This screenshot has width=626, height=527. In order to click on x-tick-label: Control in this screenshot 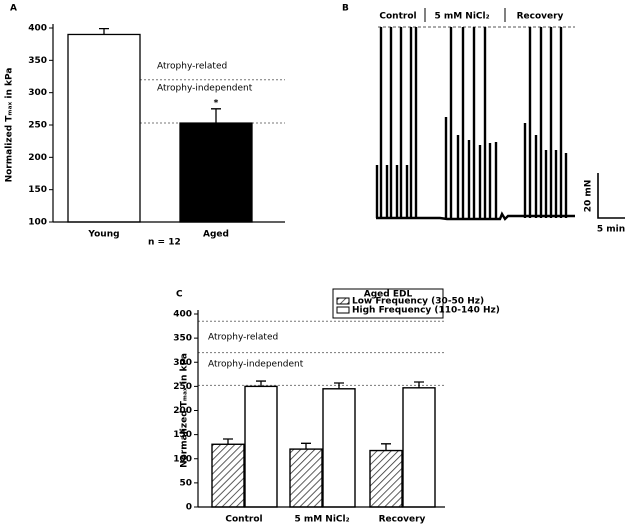, I will do `click(243, 520)`.